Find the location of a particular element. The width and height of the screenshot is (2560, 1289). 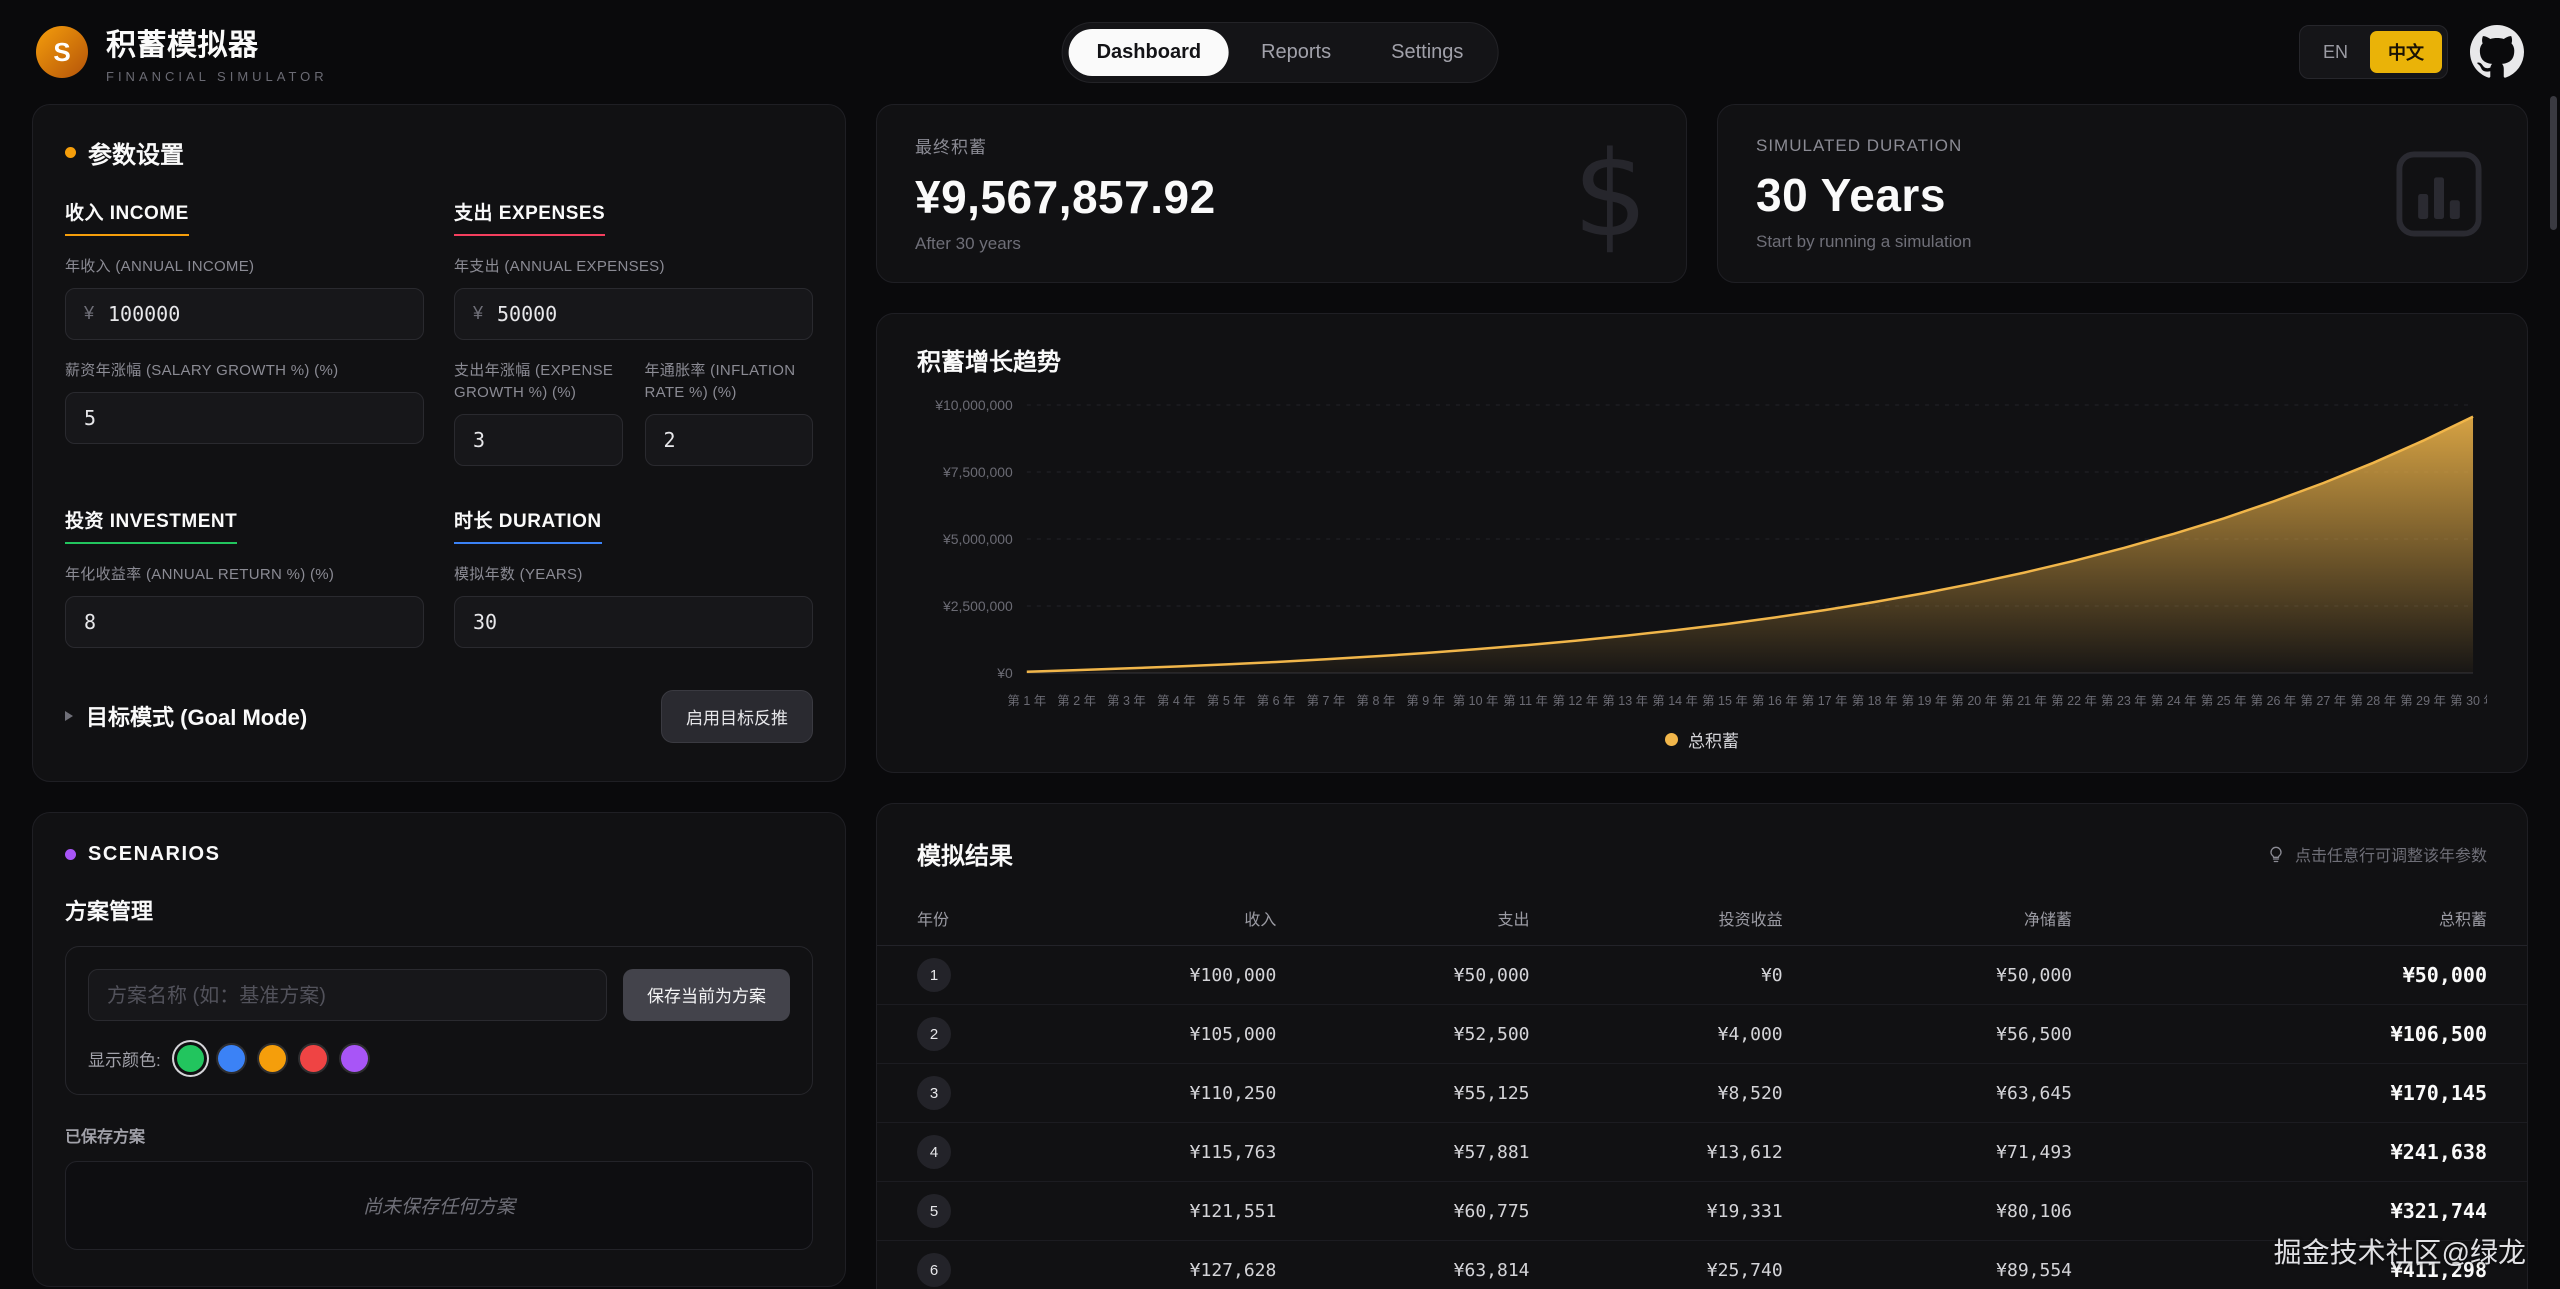

app-logo: S is located at coordinates (62, 52).